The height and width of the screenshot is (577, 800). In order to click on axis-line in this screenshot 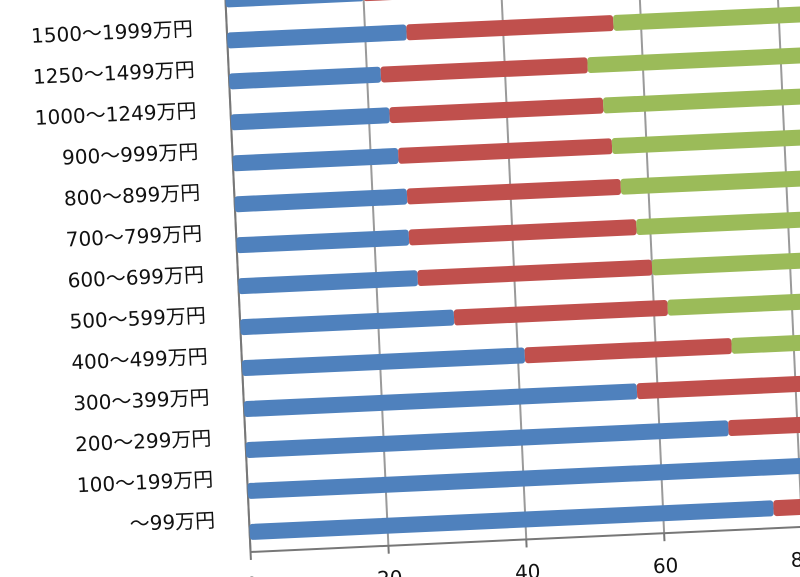, I will do `click(525, 536)`.